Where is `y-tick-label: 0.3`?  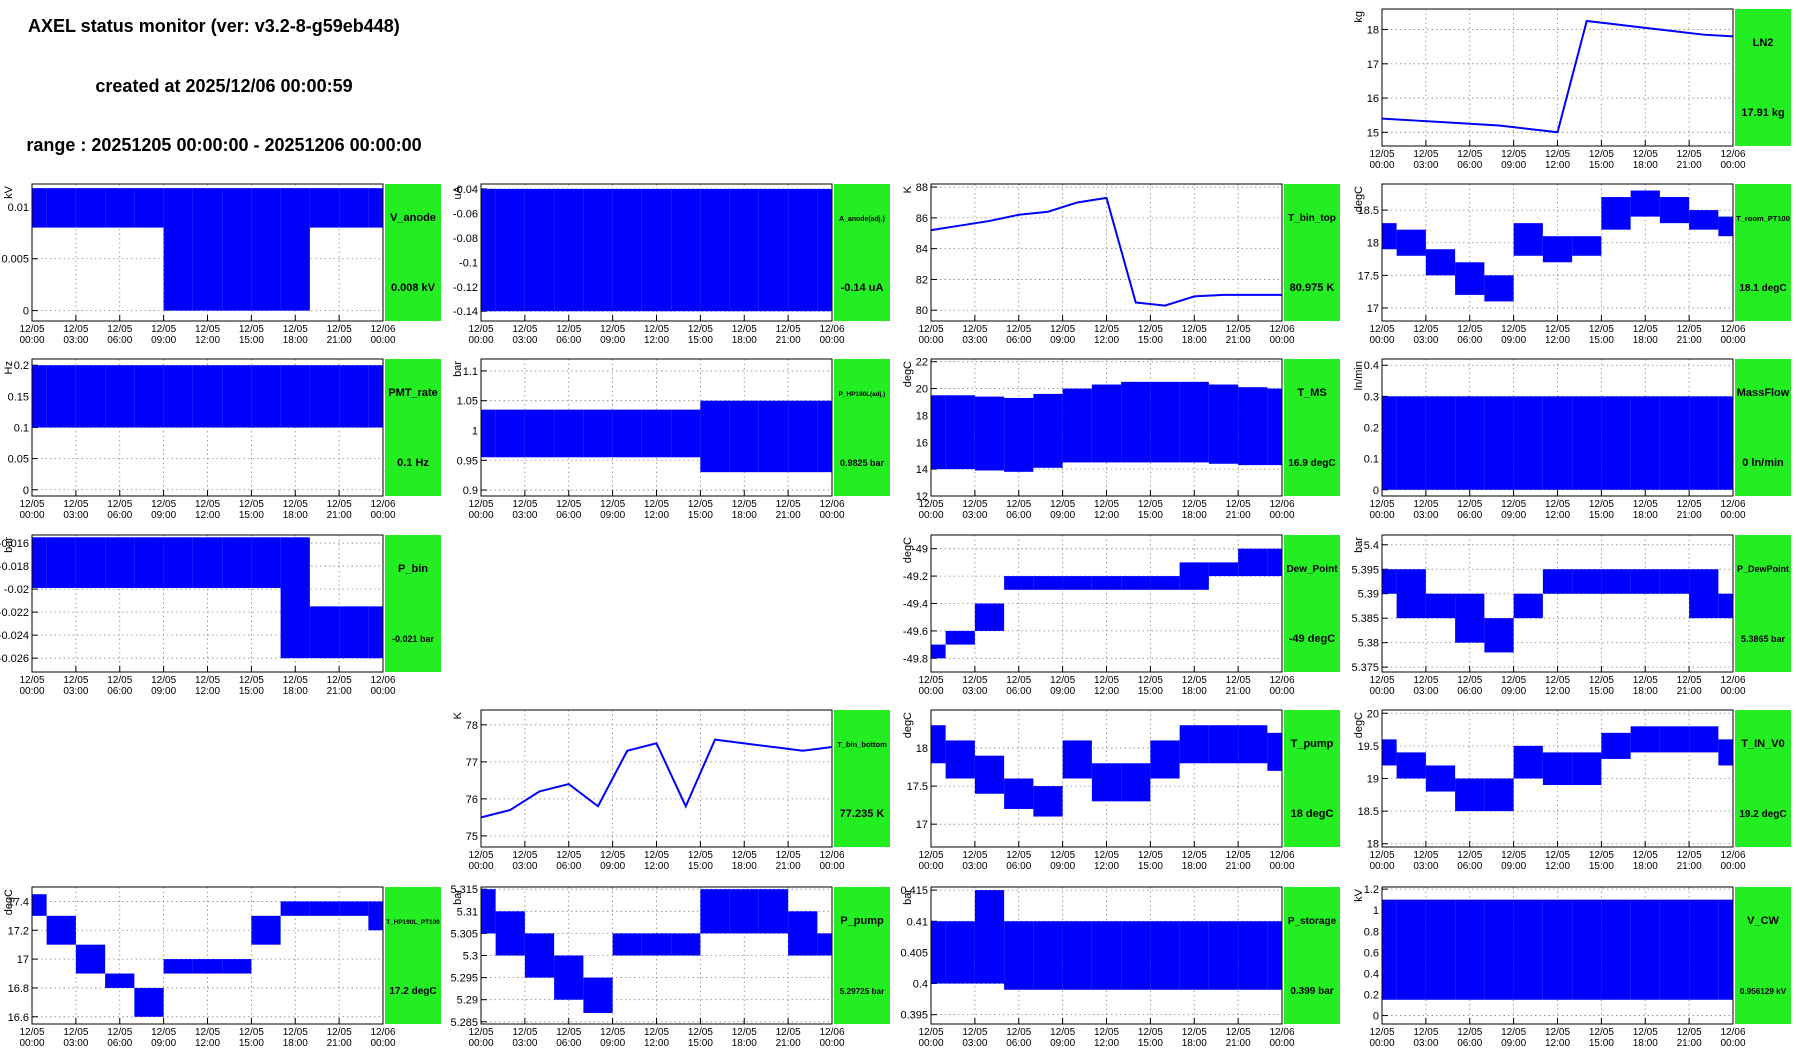
y-tick-label: 0.3 is located at coordinates (1371, 397).